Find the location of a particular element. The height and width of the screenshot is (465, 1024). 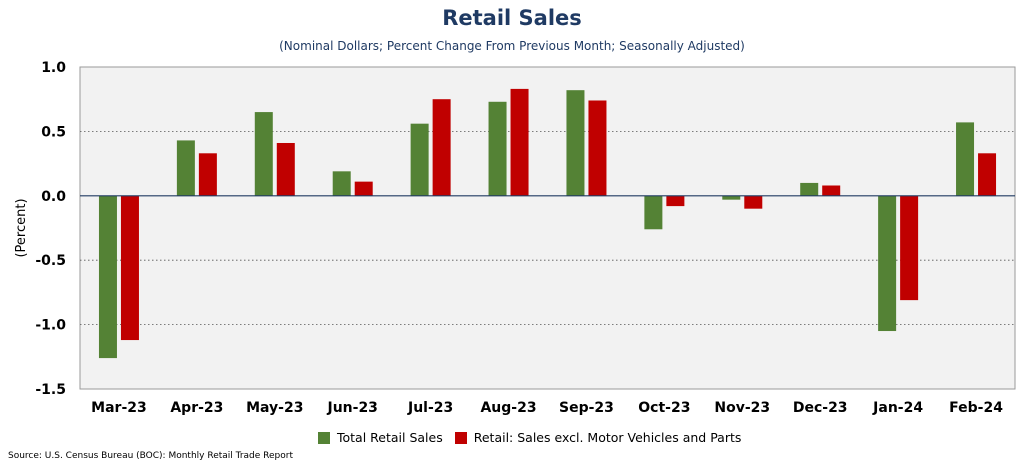

y-axis-label: (Percent) is located at coordinates (21, 227).